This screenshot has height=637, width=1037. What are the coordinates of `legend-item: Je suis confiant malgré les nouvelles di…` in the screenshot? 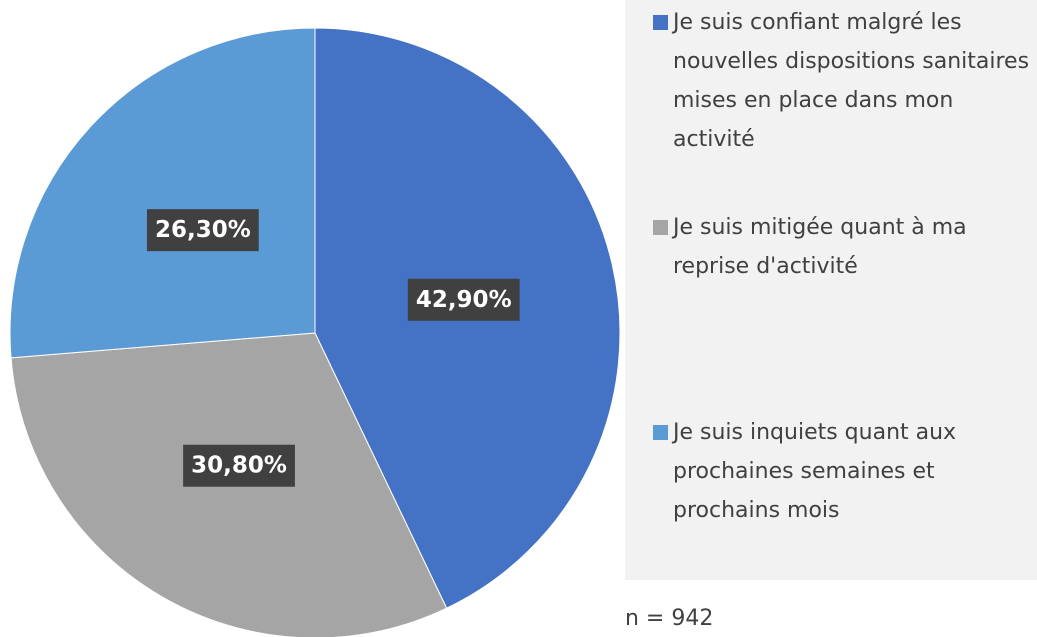 It's located at (844, 81).